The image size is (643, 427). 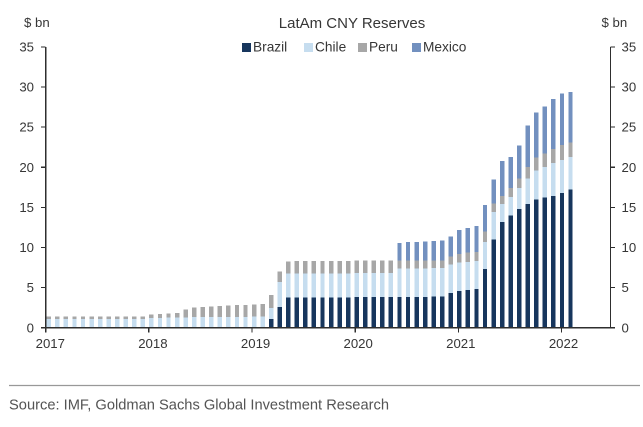 I want to click on svg-text: Brazil, so click(x=270, y=47).